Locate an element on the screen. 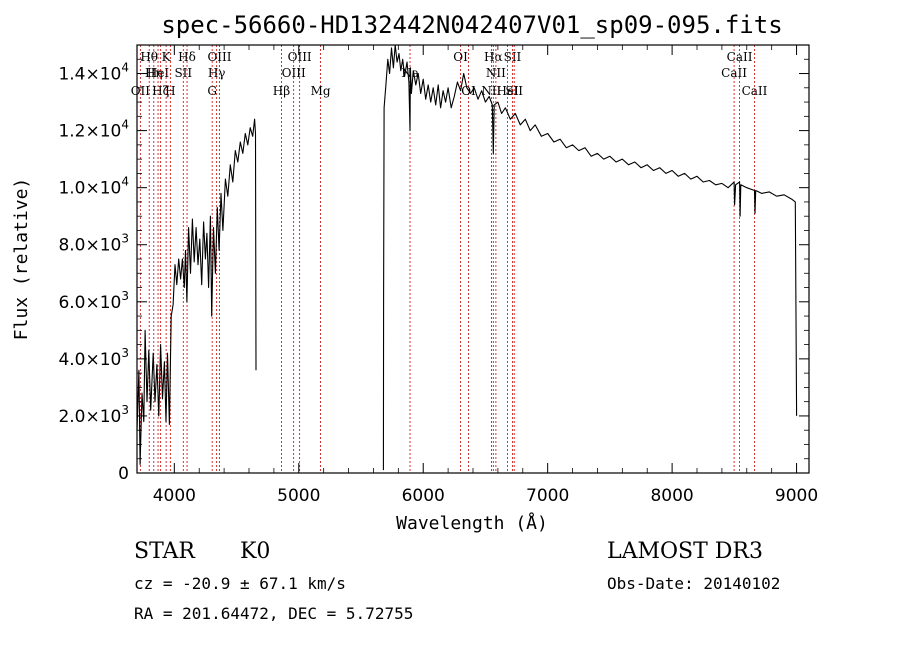  spectral-line-label: K is located at coordinates (167, 57).